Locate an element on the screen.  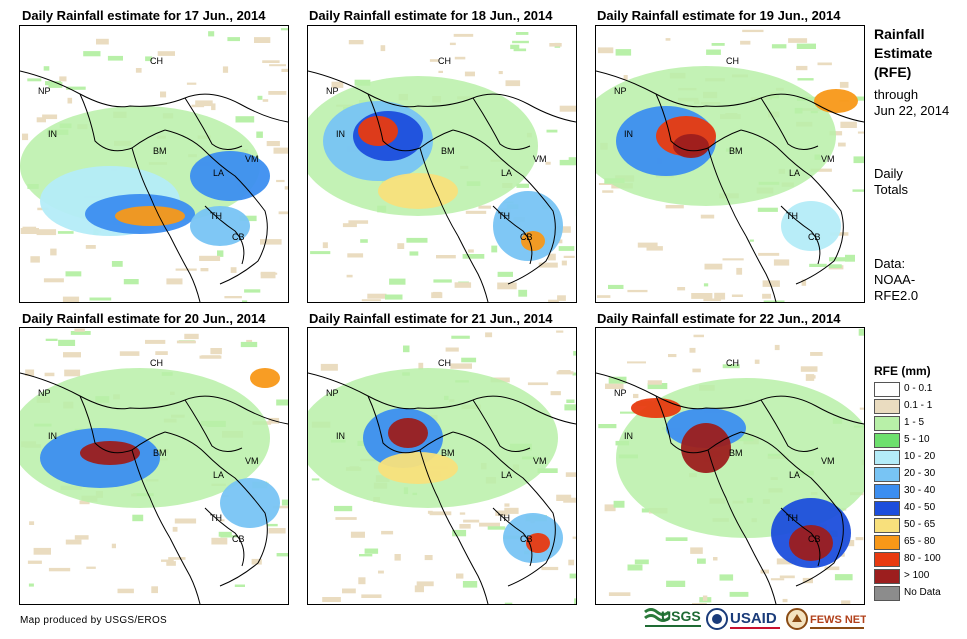
rainfall-map-22-jun: CH NP IN BM LA VM TH CB is located at coordinates (730, 466).